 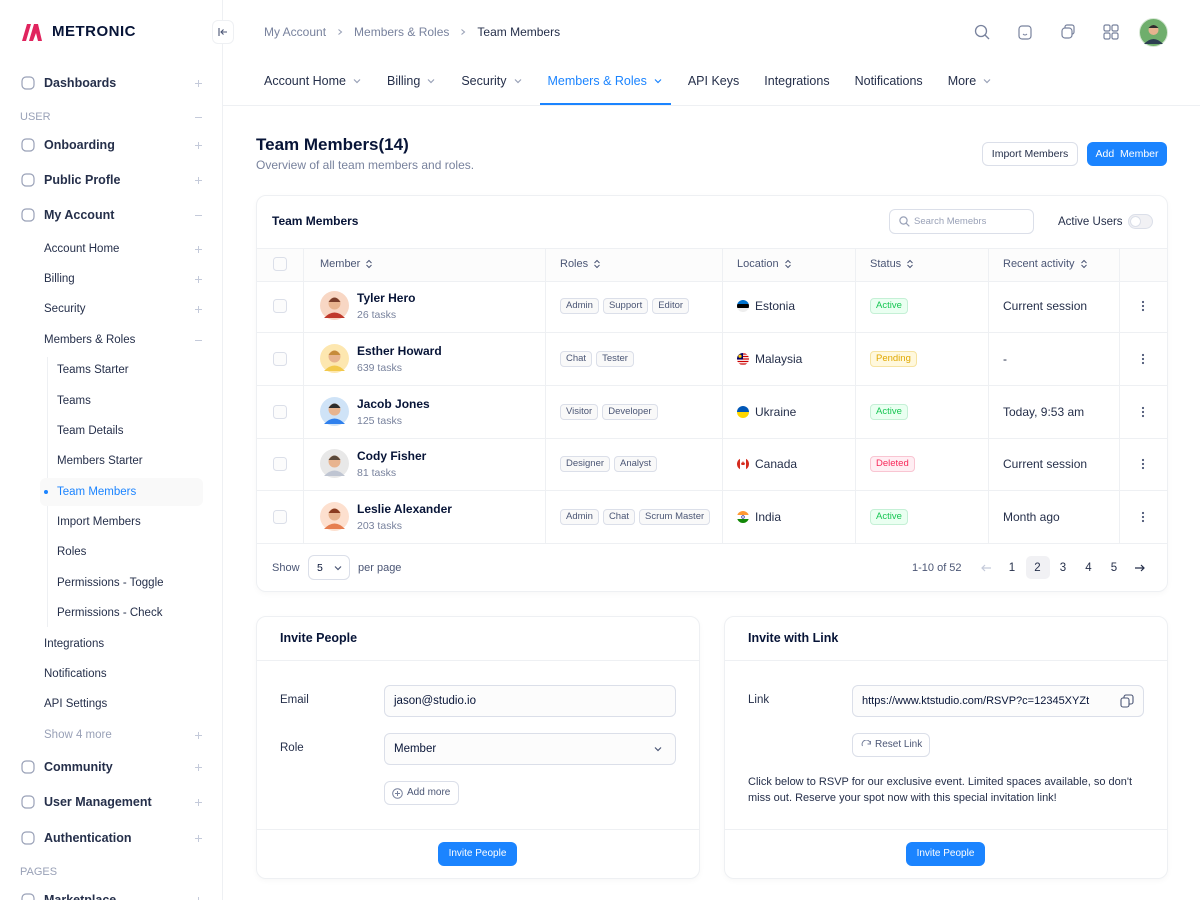 What do you see at coordinates (1088, 567) in the screenshot?
I see `page-number: 4` at bounding box center [1088, 567].